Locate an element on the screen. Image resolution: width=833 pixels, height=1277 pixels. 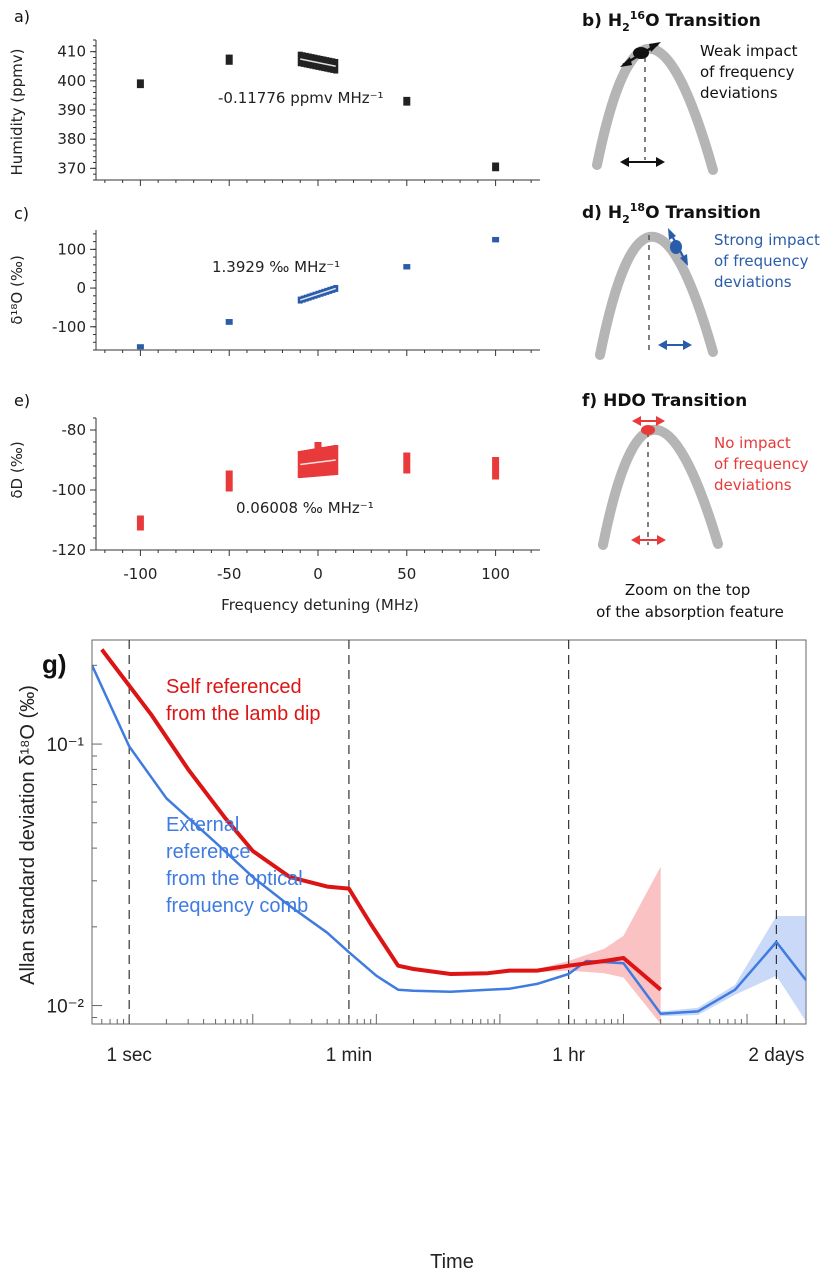
axes-c: -100 0 100 is located at coordinates (296, 293).